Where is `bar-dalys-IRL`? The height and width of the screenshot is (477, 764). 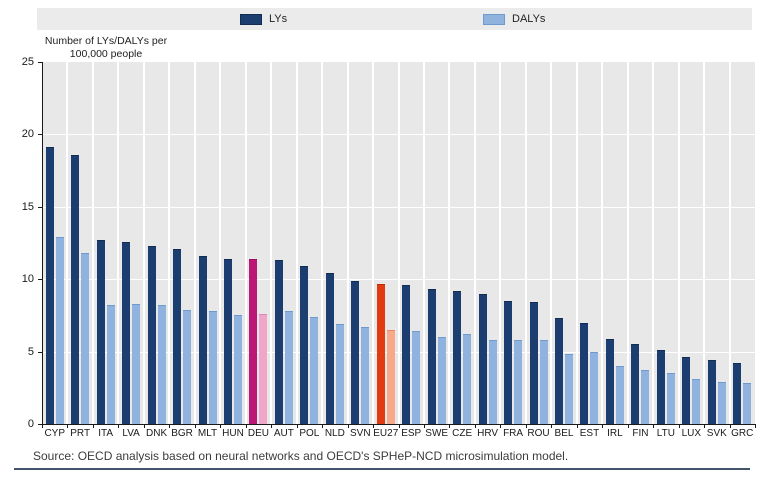
bar-dalys-IRL is located at coordinates (619, 395).